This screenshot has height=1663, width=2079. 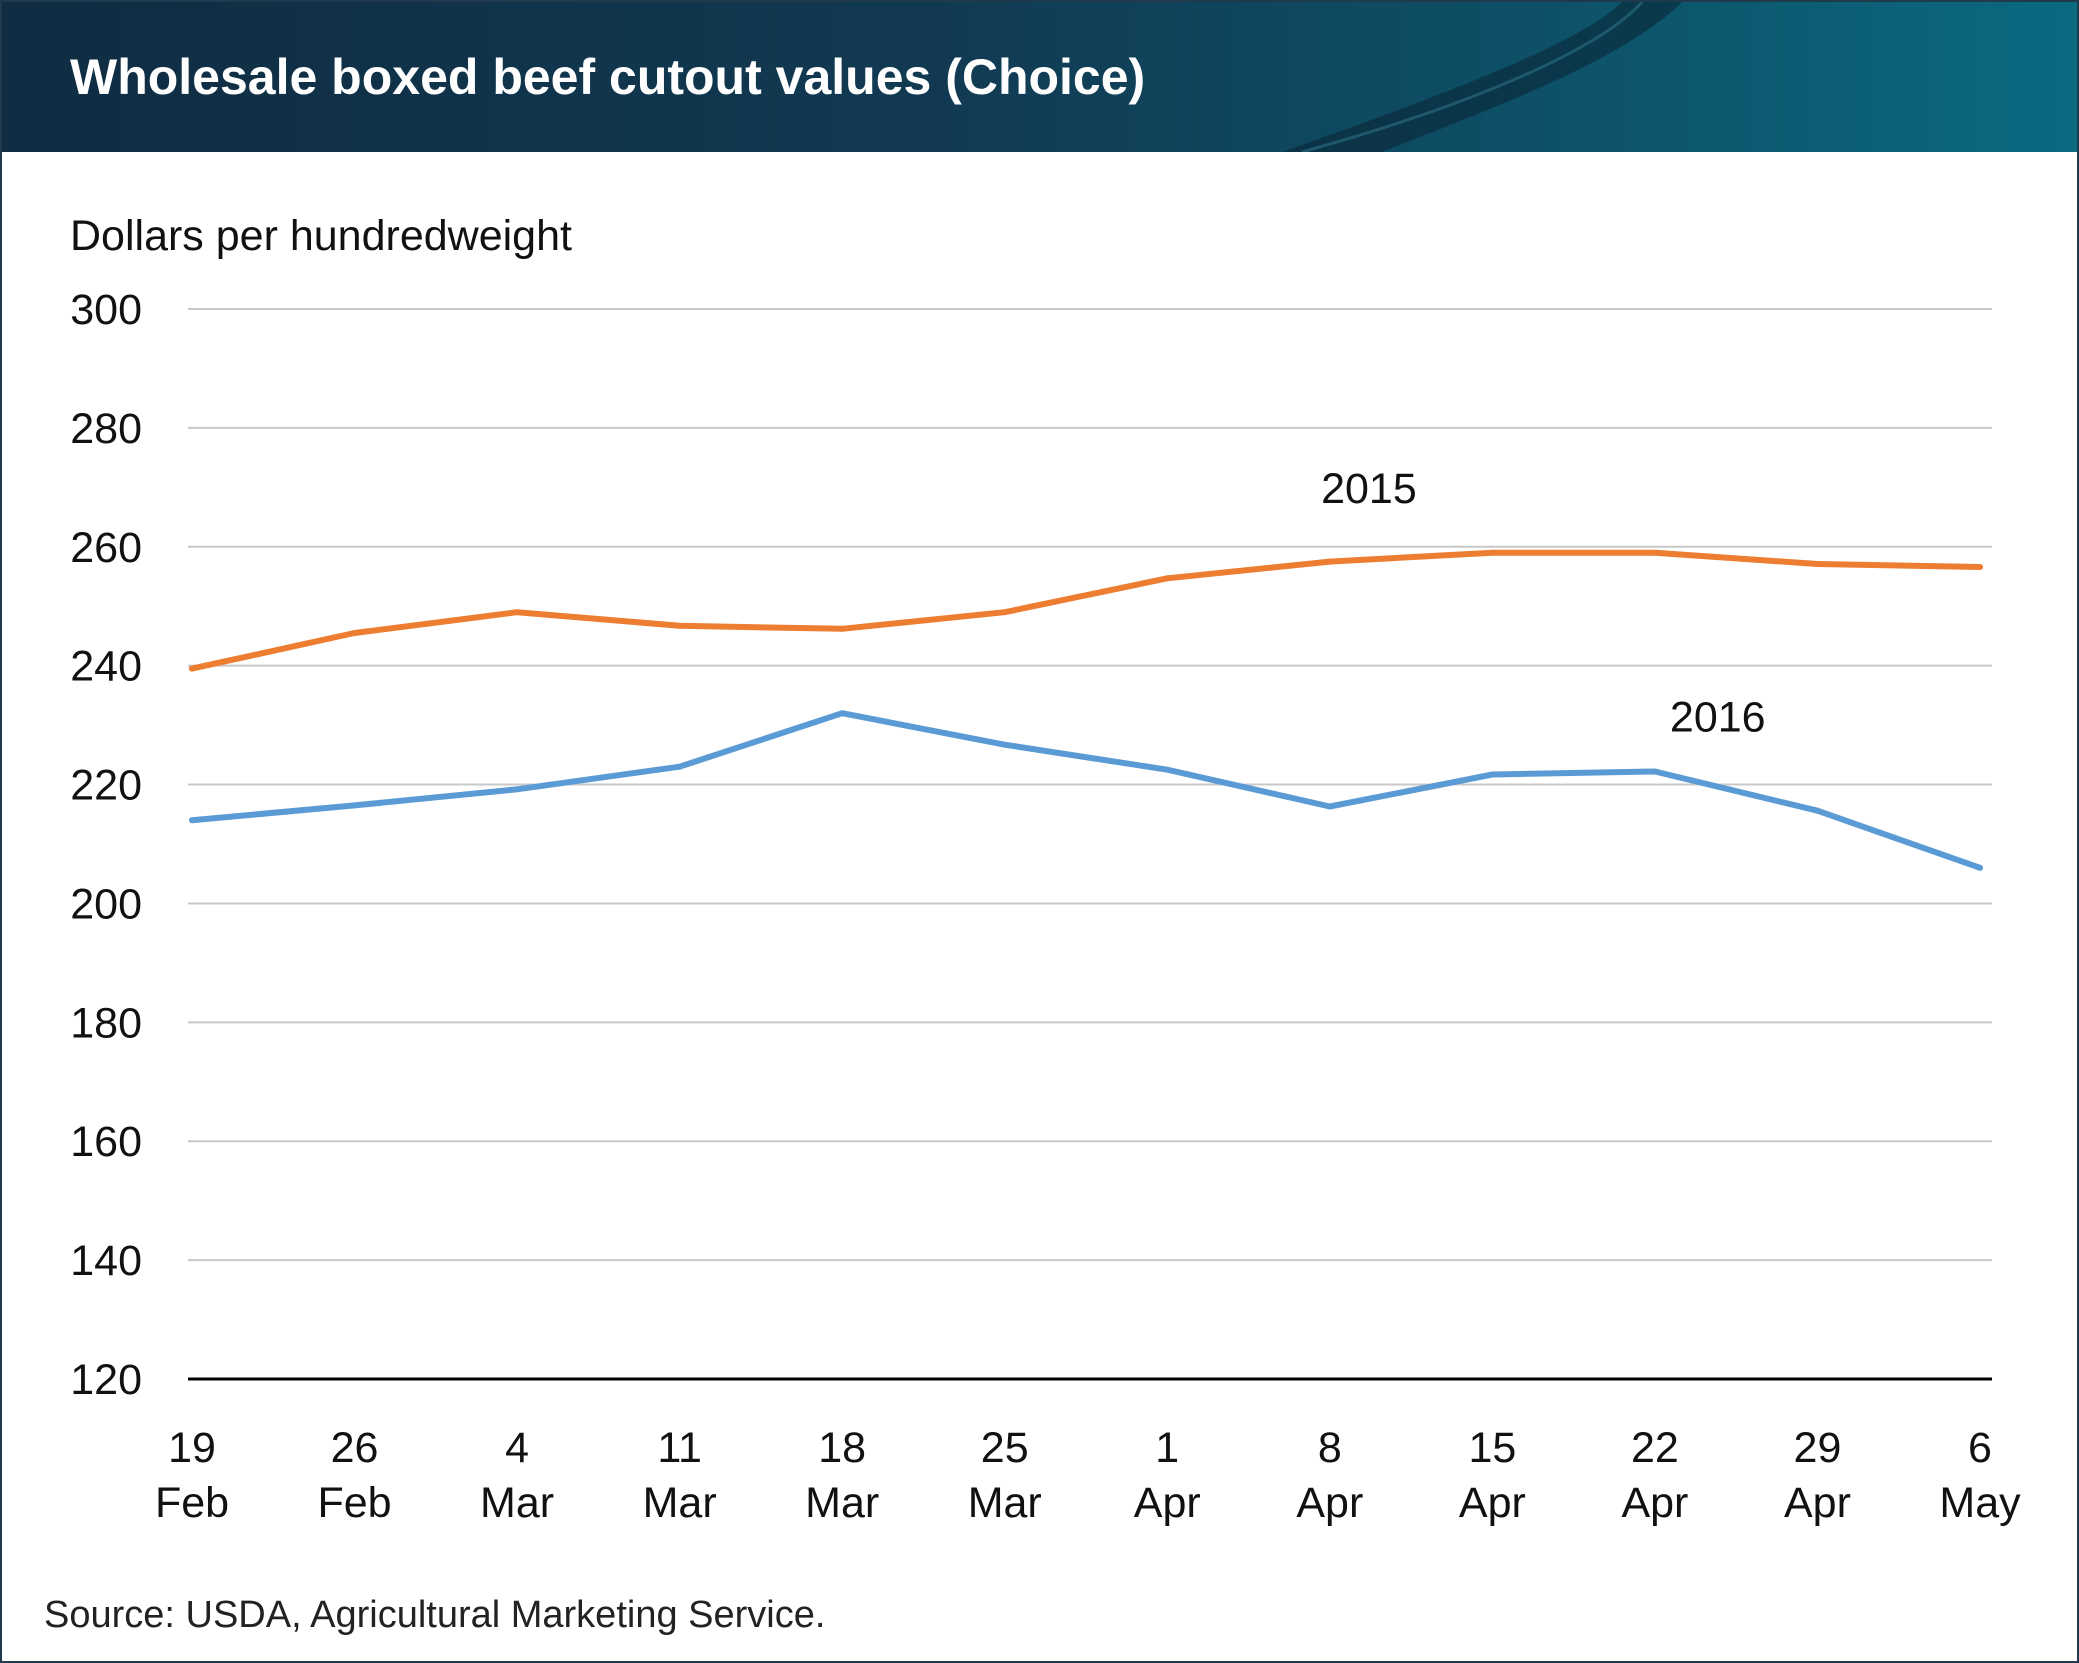 I want to click on y-tick-label: 240, so click(x=106, y=667).